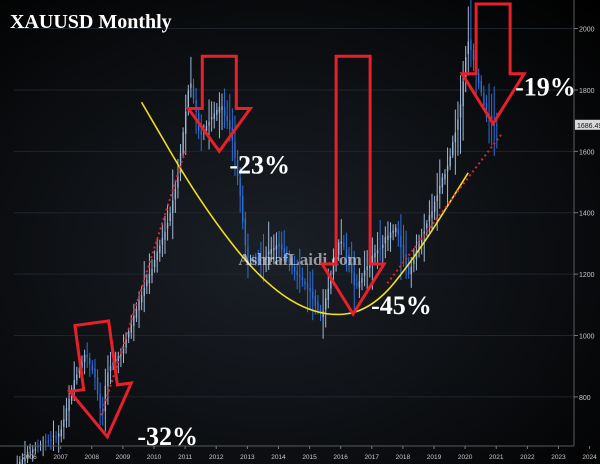  I want to click on drop-percent-label: -23%, so click(259, 164).